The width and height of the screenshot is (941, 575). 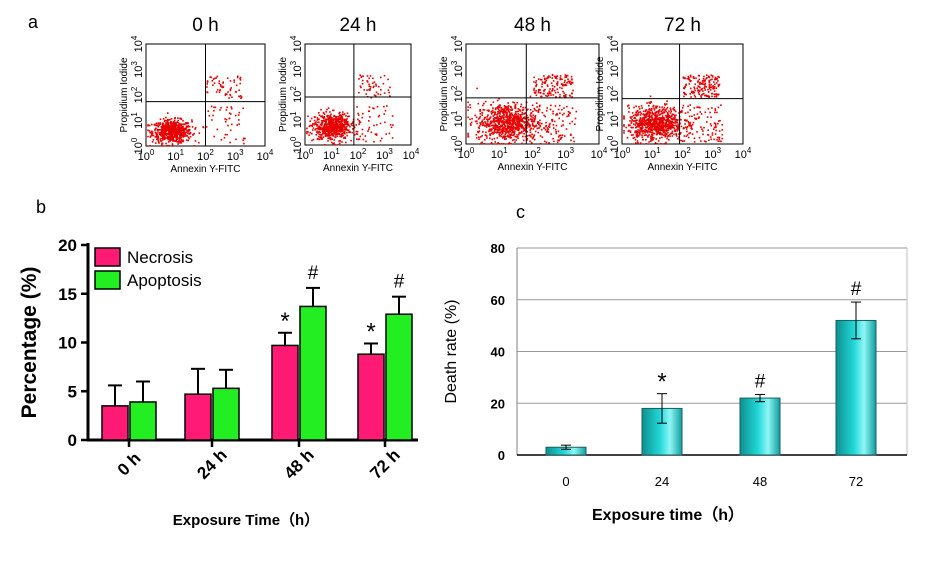 What do you see at coordinates (856, 289) in the screenshot?
I see `significance-marker: #` at bounding box center [856, 289].